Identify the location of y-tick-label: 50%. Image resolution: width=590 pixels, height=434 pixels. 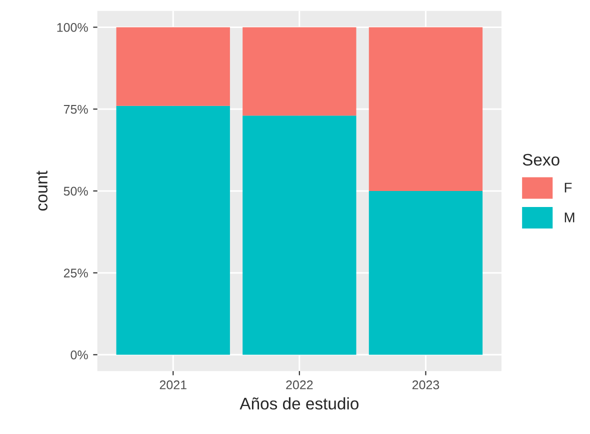
(76, 191).